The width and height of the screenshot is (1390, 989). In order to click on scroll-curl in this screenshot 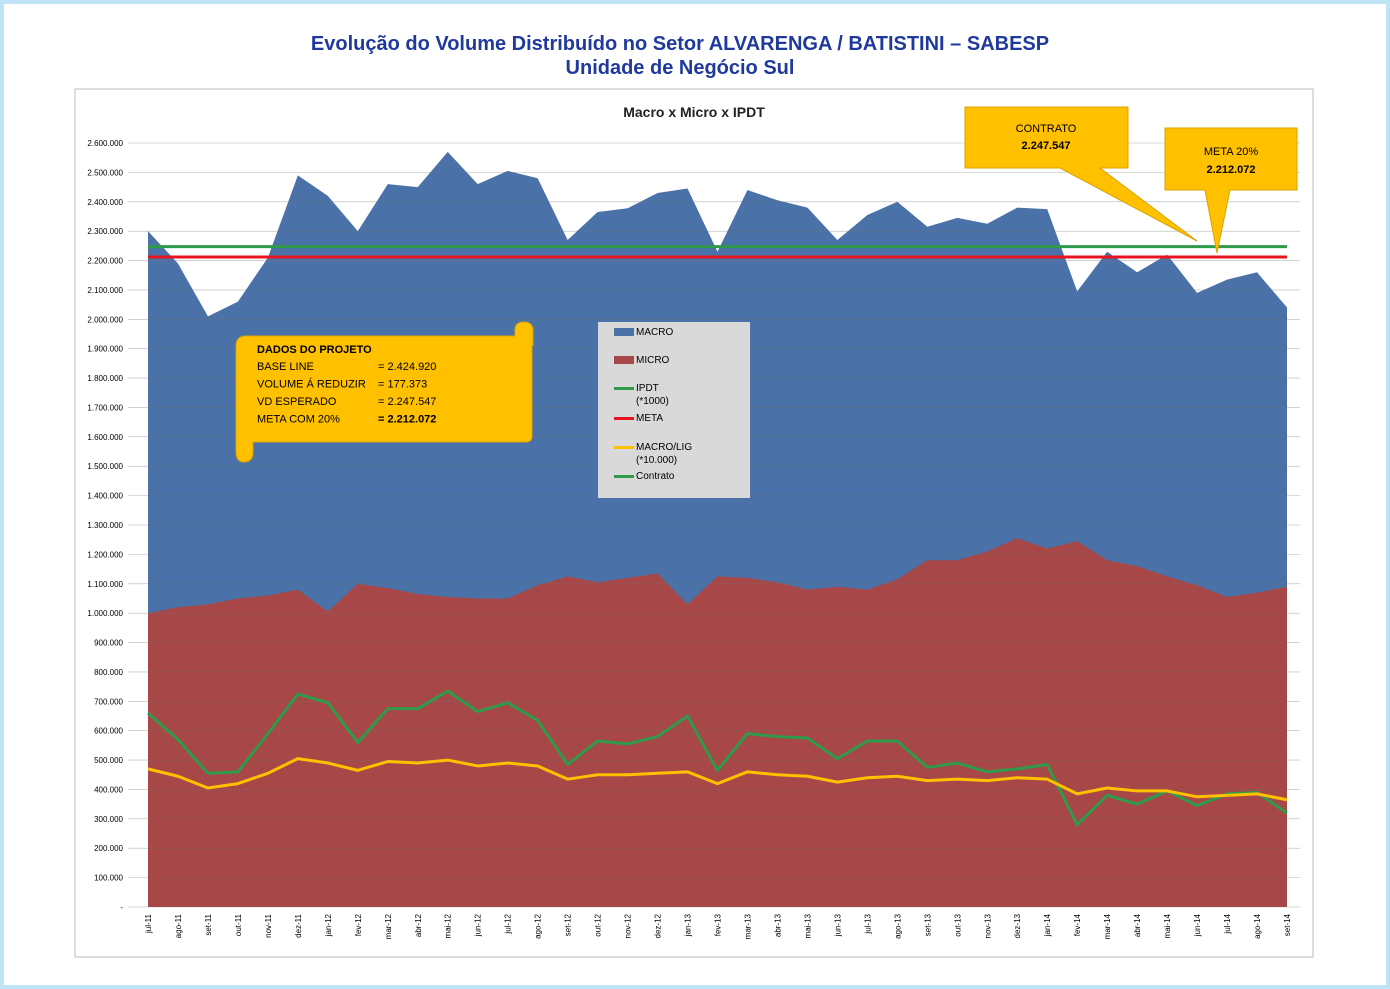, I will do `click(524, 333)`.